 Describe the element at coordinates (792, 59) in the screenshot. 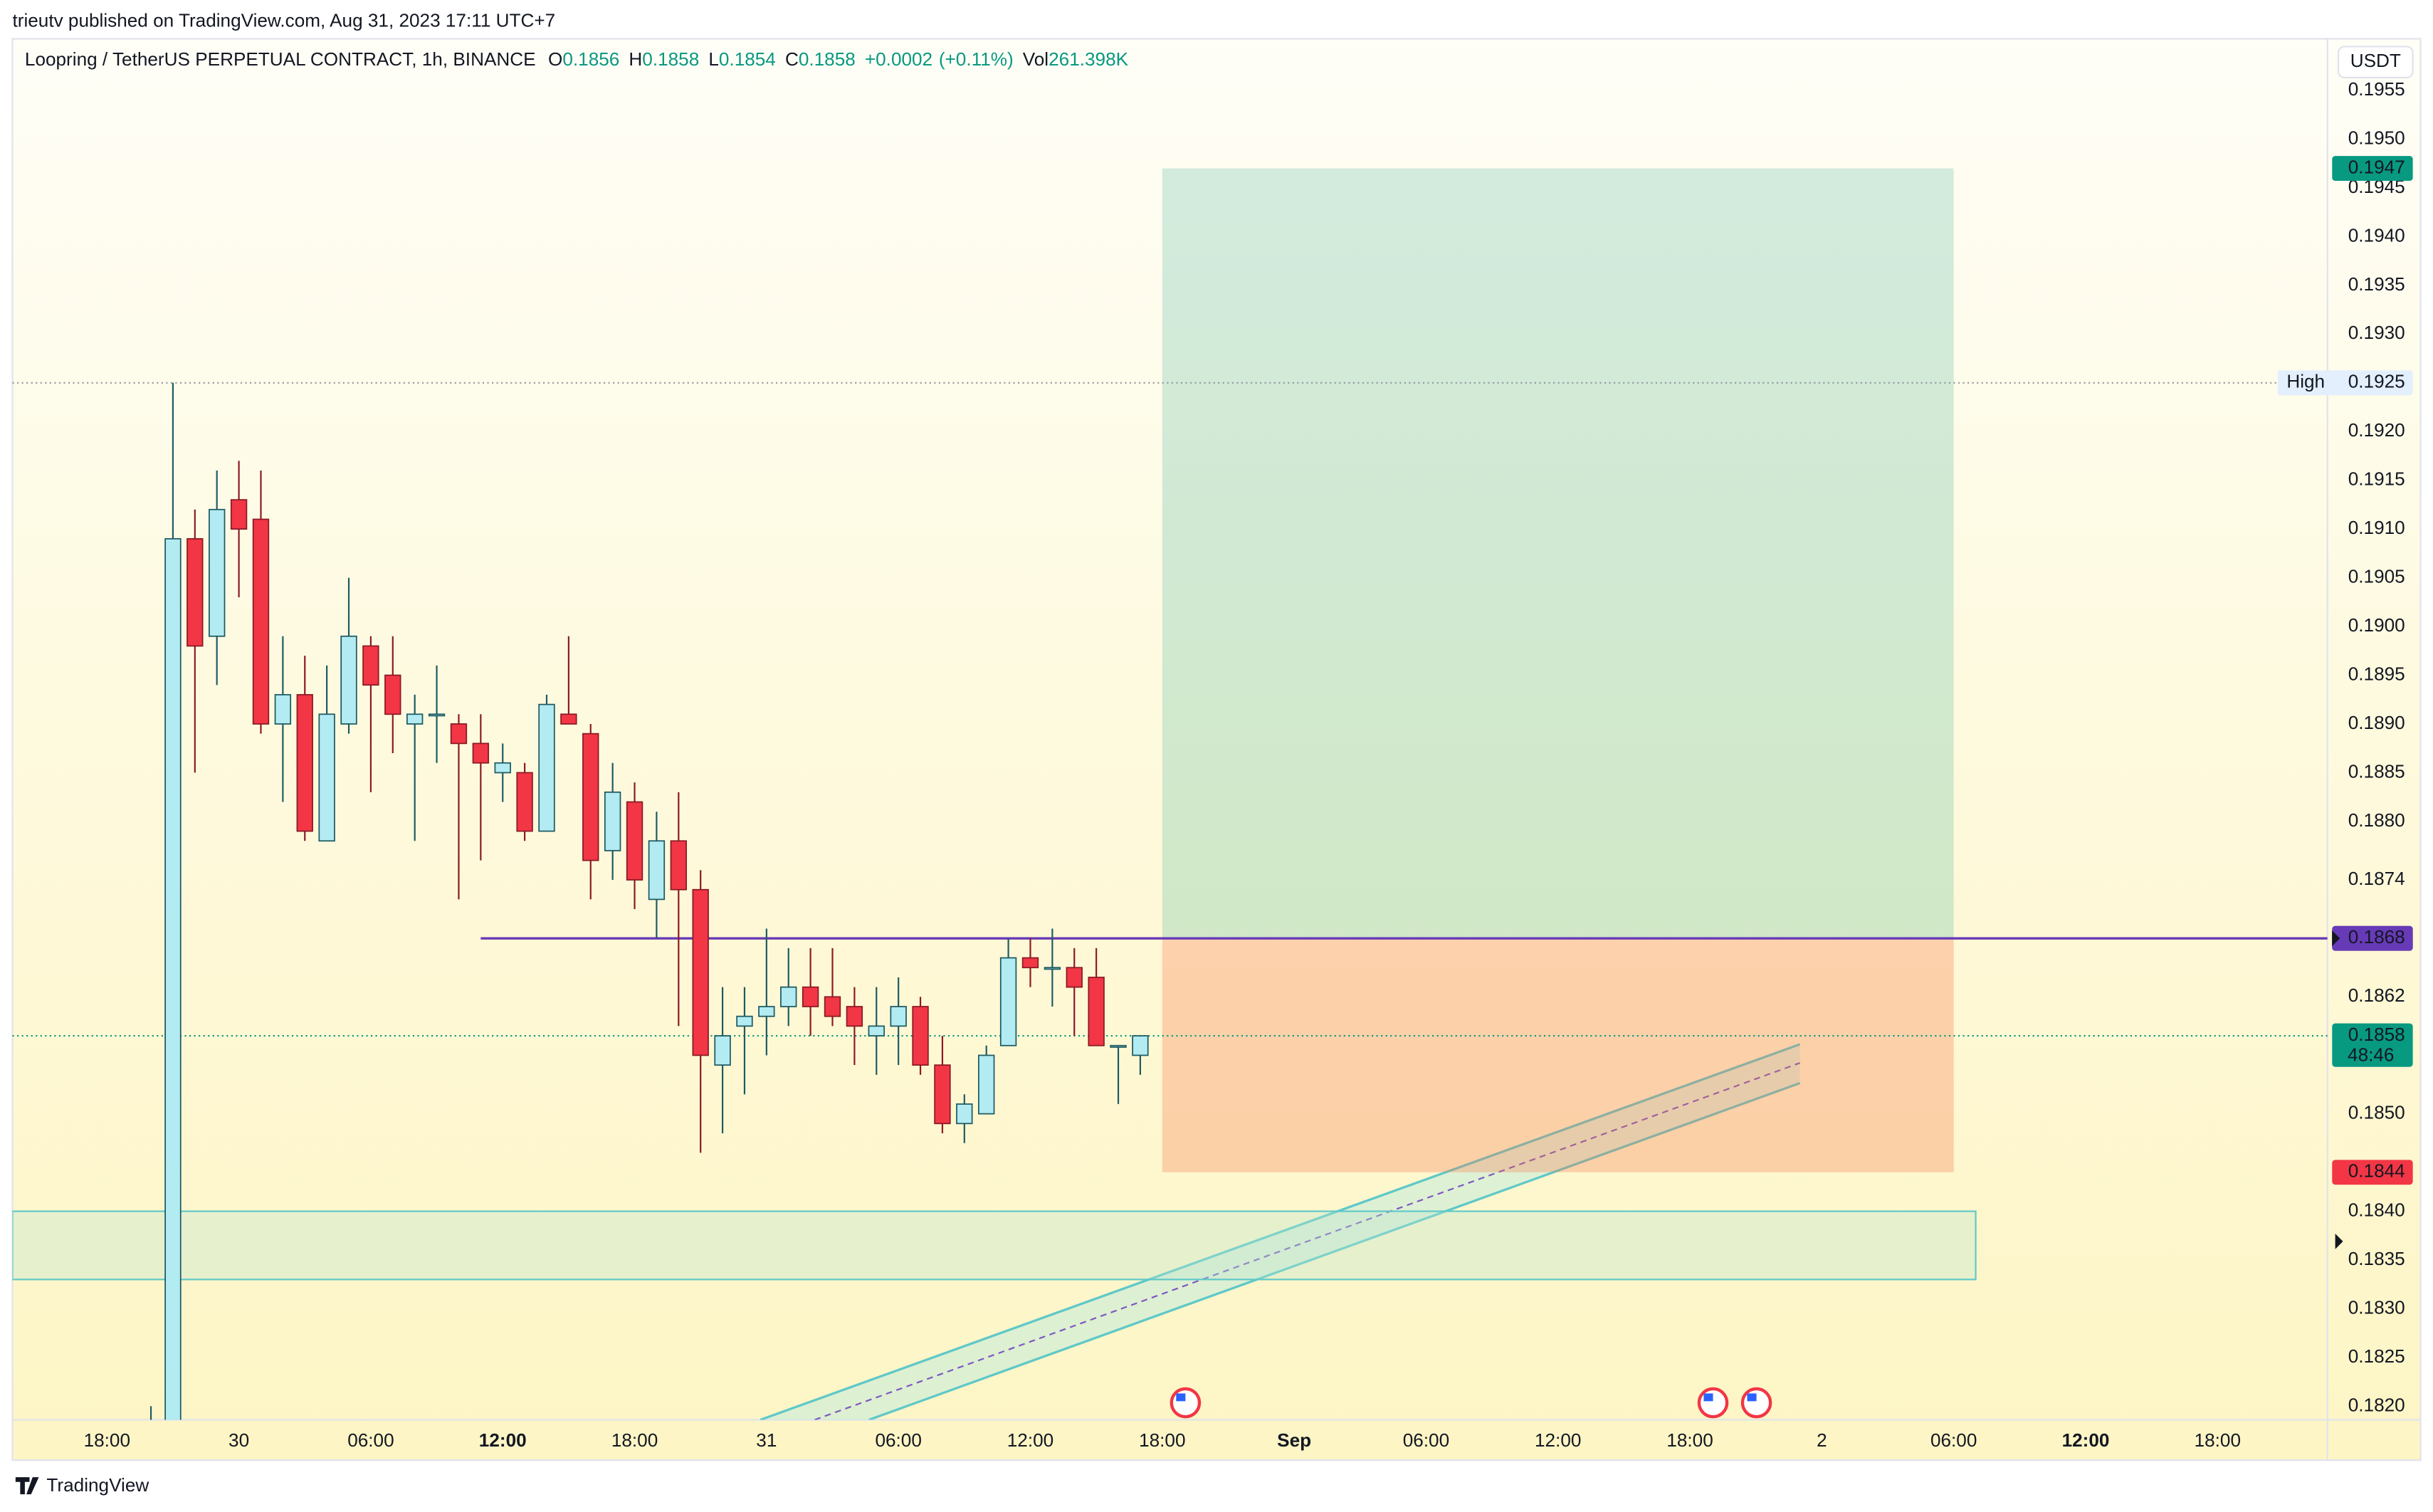

I see `ohlc-label: C` at that location.